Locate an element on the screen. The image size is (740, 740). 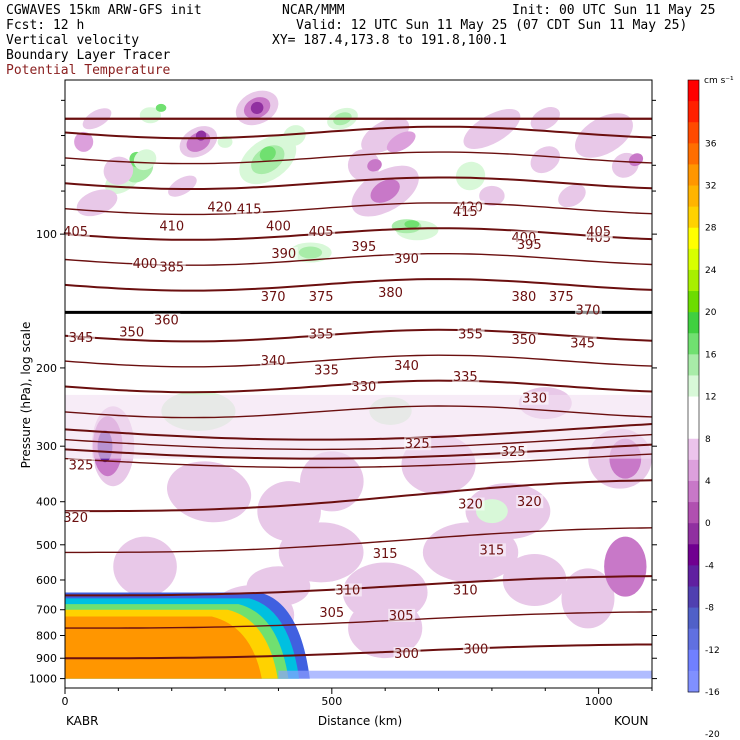
theta-label: 355 is located at coordinates (470, 335).